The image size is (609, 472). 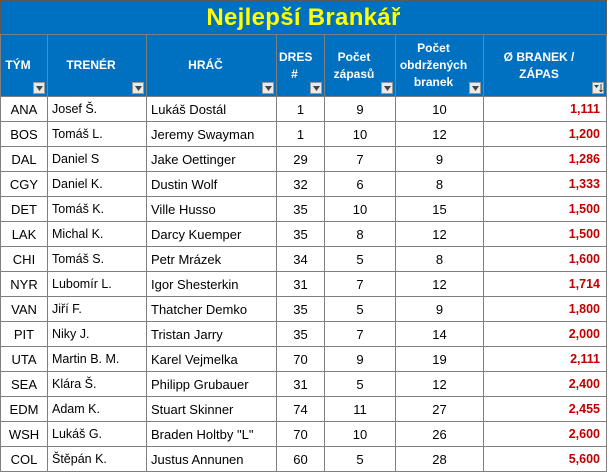 I want to click on number-cell: 74, so click(x=300, y=409).